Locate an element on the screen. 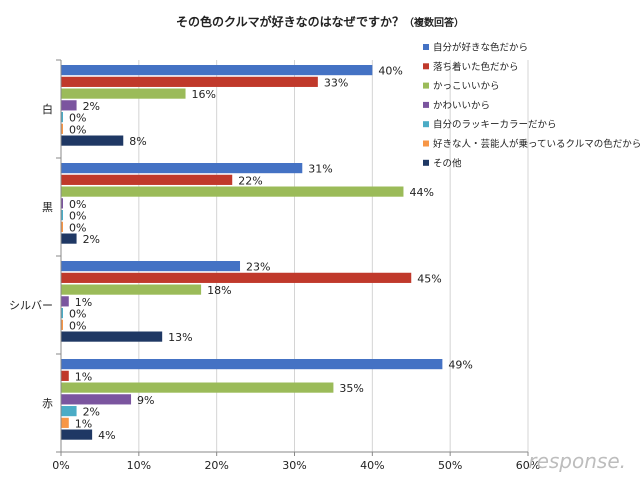 This screenshot has height=480, width=640. data-label: 8% is located at coordinates (137, 141).